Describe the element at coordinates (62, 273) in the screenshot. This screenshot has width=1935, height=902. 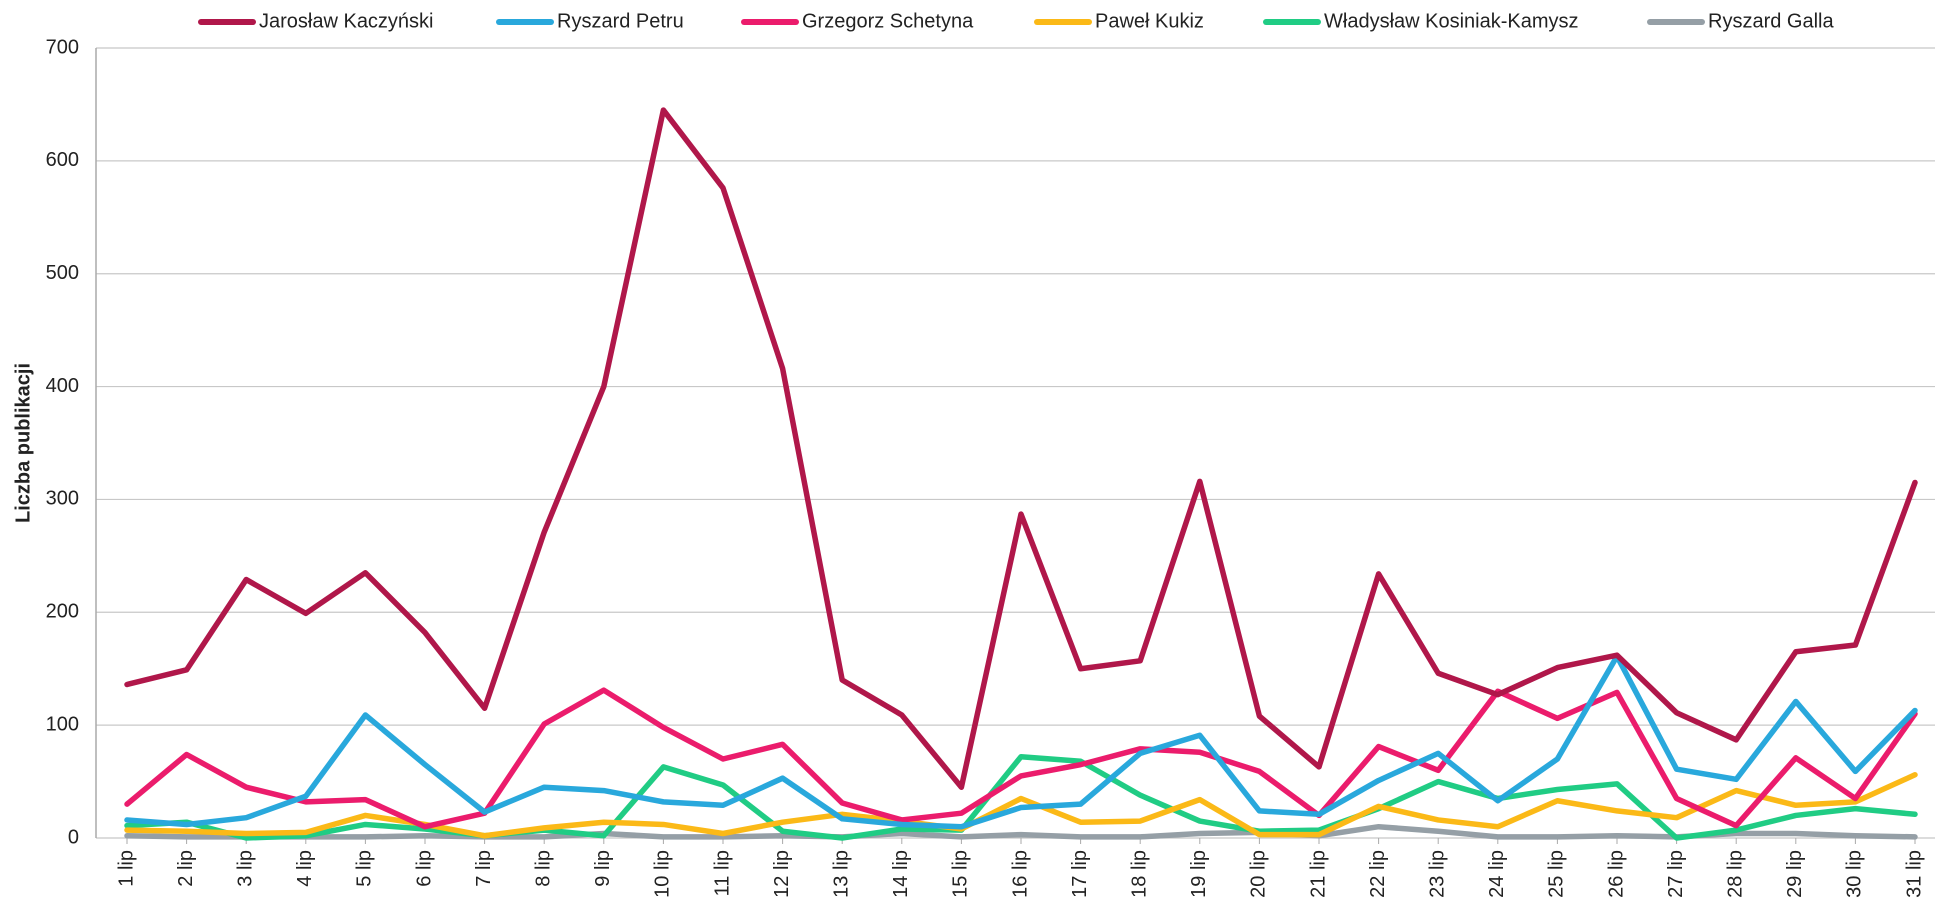
I see `y-tick-label: 500` at that location.